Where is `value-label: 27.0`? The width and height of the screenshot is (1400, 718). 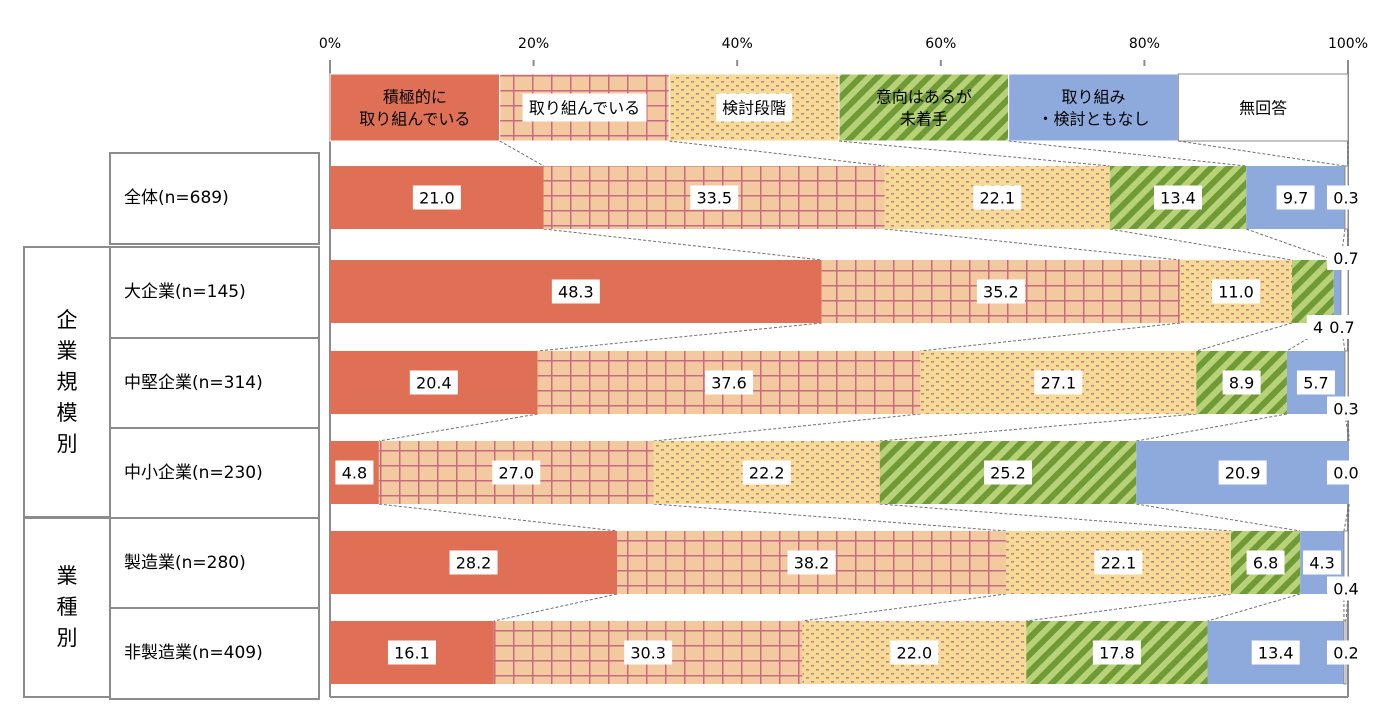 value-label: 27.0 is located at coordinates (516, 473).